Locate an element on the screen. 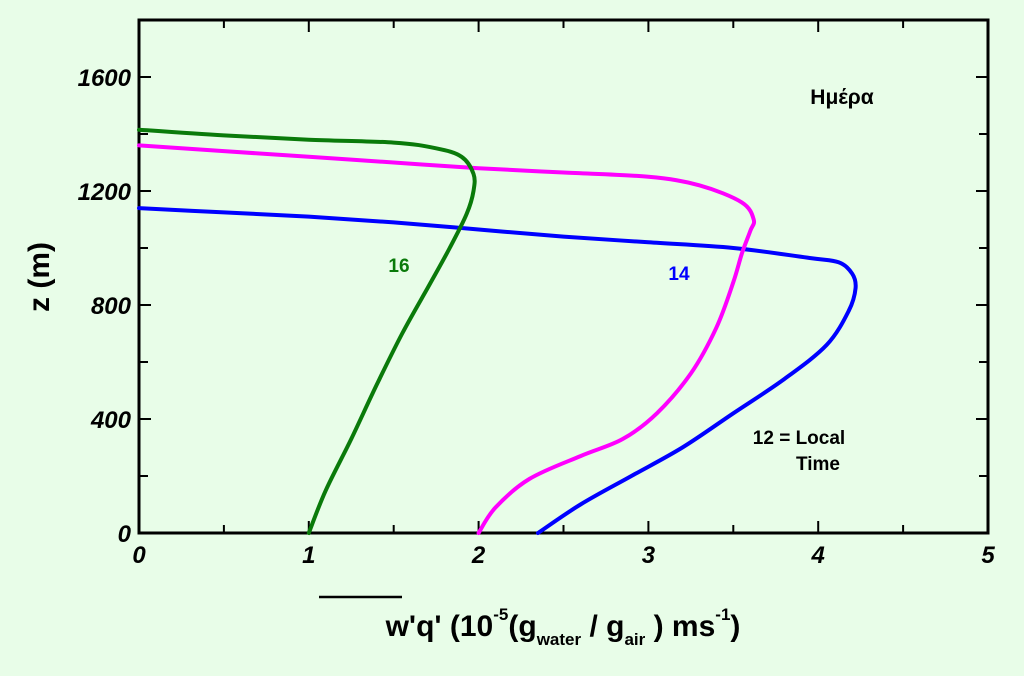 This screenshot has width=1024, height=676. x-axis-title: w'q' (10-5(gwater / gair ) ms-1) is located at coordinates (530, 622).